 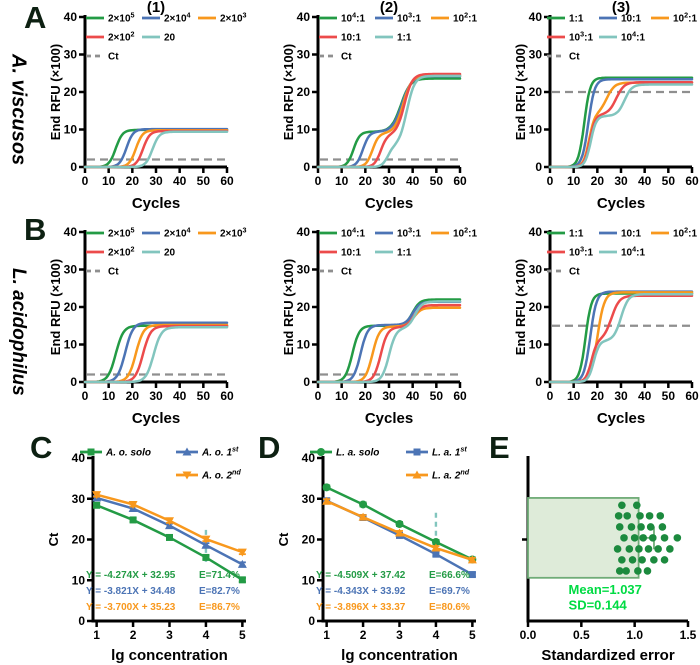 What do you see at coordinates (361, 575) in the screenshot?
I see `svg-text: Y = -4.509X + 37.42` at bounding box center [361, 575].